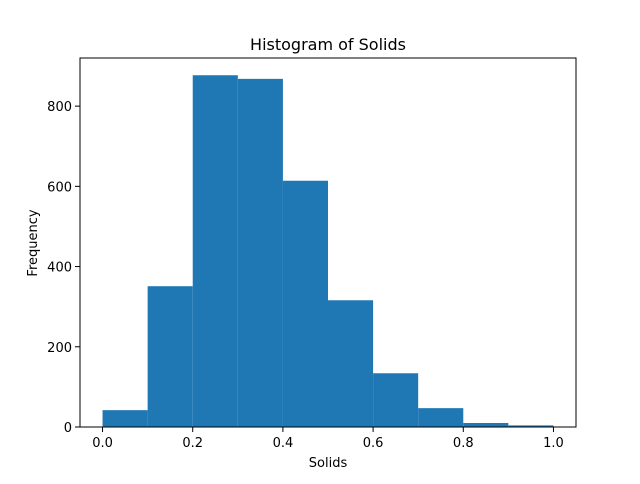  I want to click on y-tick-label-1: 200, so click(59, 348).